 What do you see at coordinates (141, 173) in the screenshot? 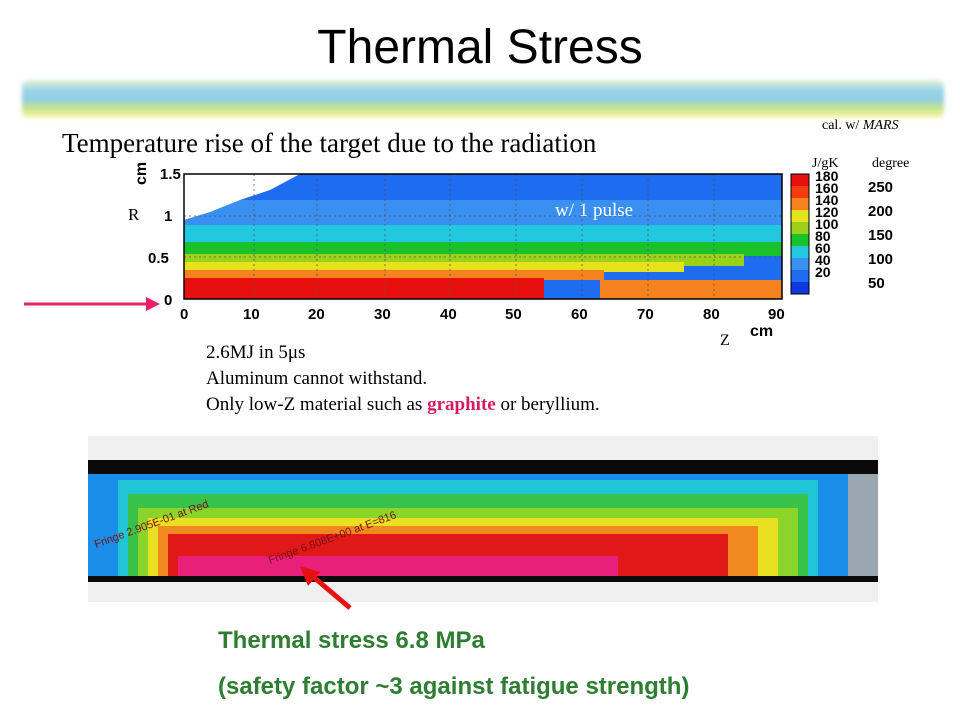
I see `r-axis-unit: cm` at bounding box center [141, 173].